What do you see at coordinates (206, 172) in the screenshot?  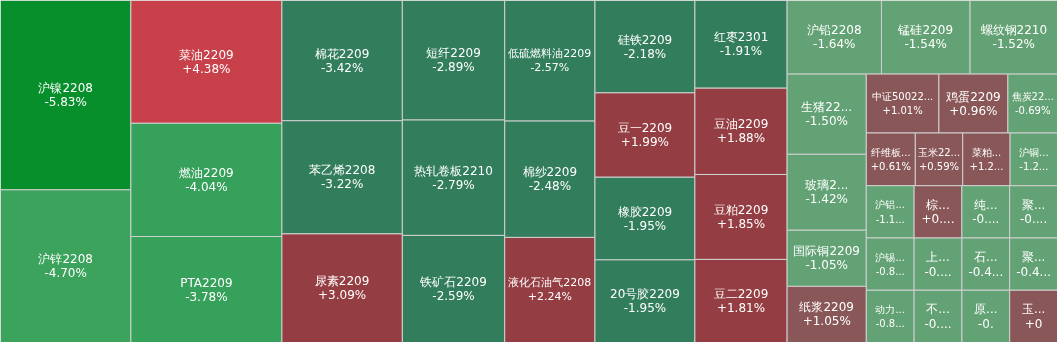 I see `category-label: 燃油2209` at bounding box center [206, 172].